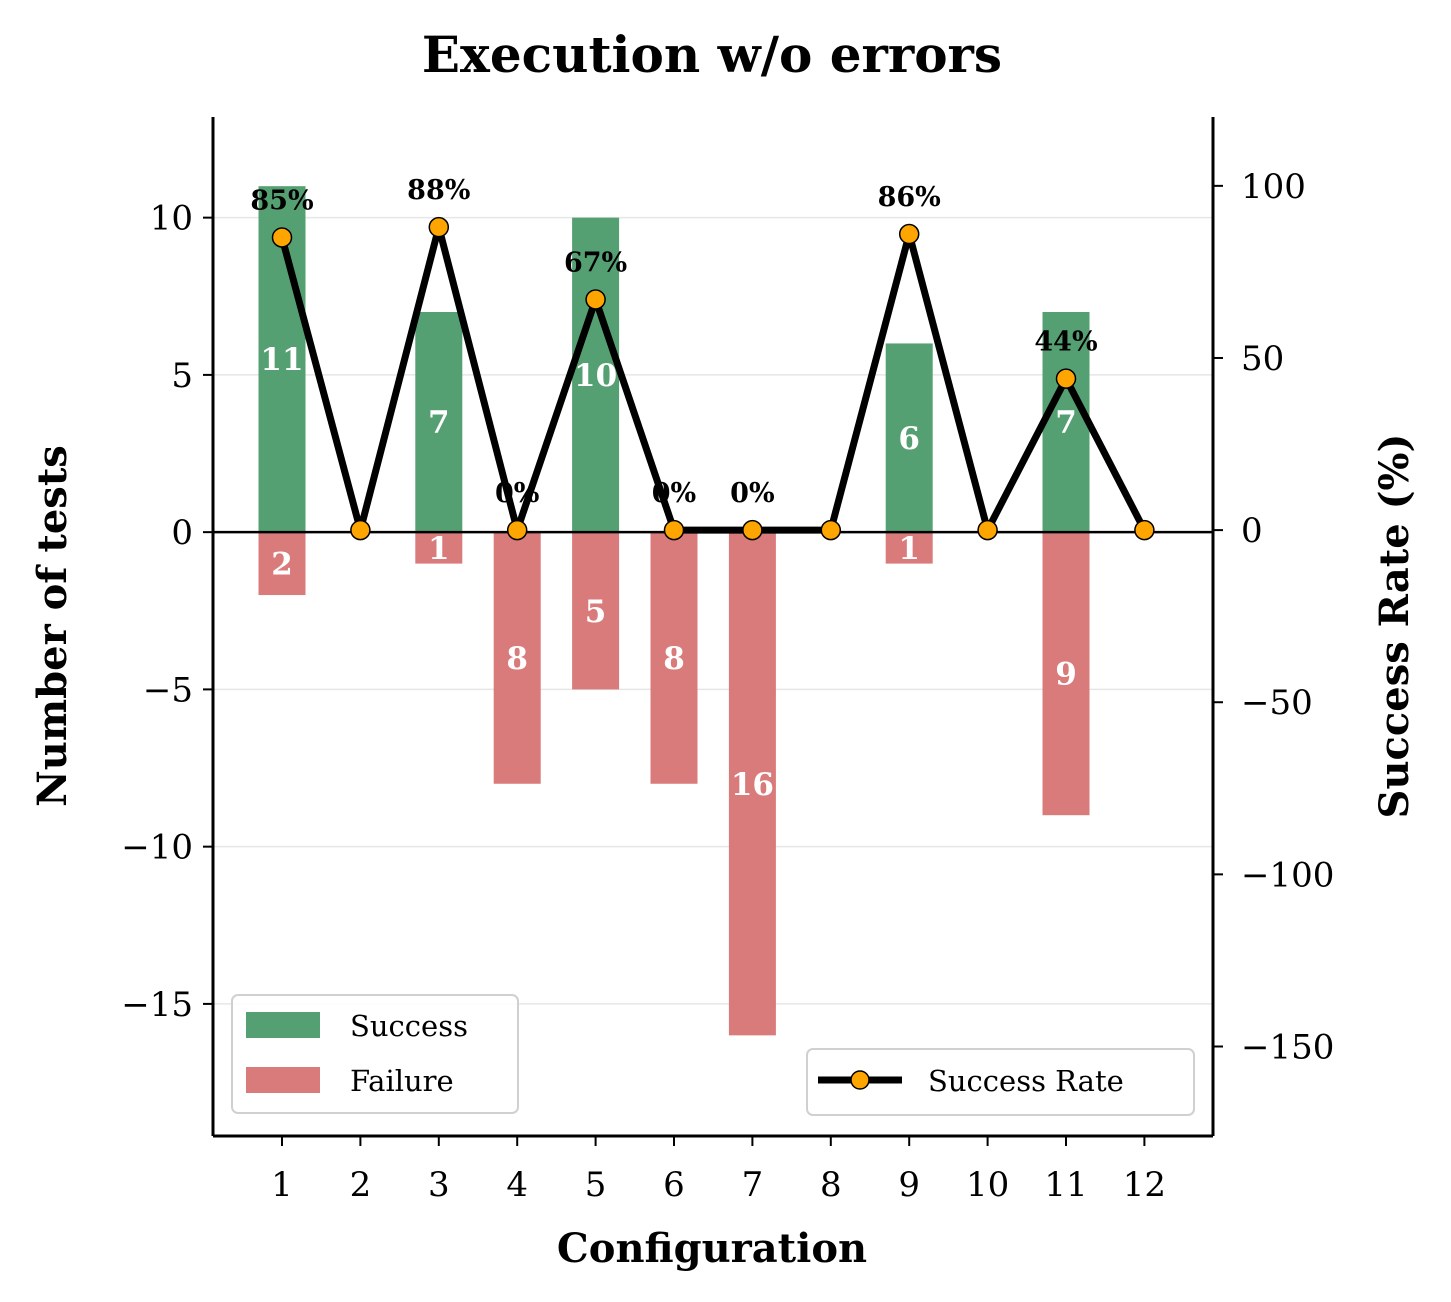  I want to click on bar-label-failure: 9, so click(1066, 675).